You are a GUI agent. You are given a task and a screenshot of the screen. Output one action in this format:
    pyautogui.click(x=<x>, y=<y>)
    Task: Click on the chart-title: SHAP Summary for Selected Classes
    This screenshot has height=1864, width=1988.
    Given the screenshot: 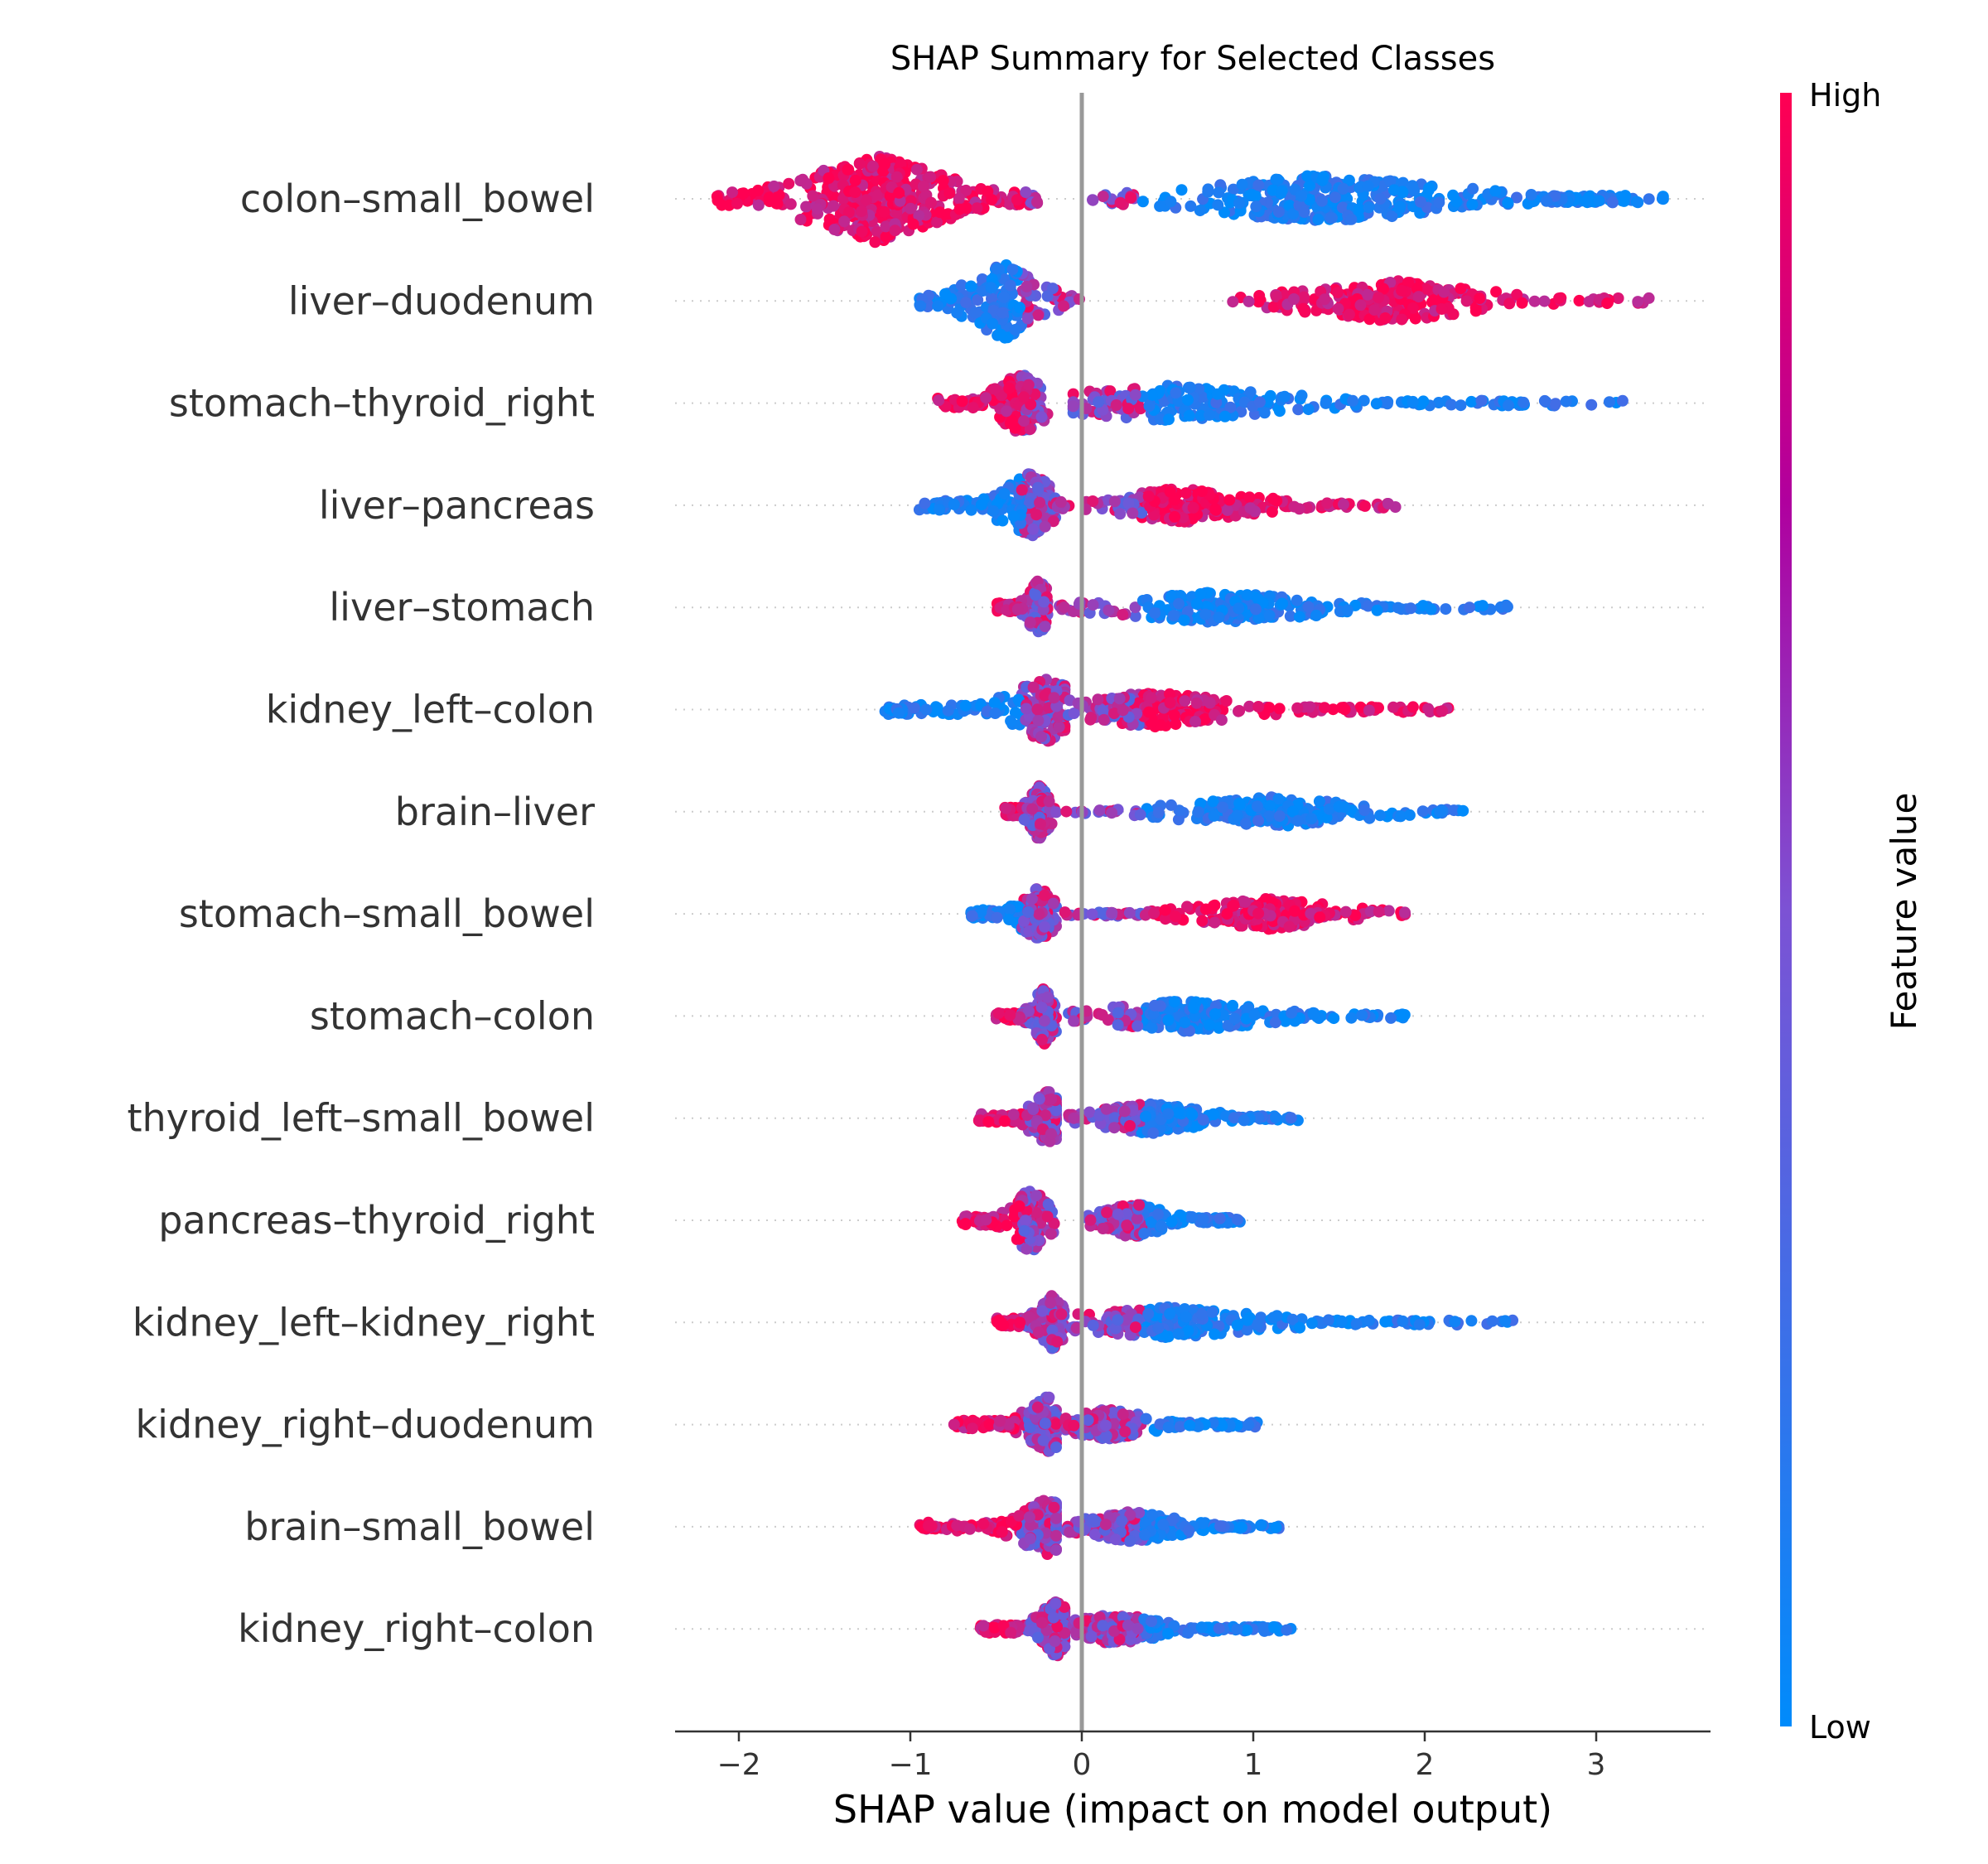 What is the action you would take?
    pyautogui.click(x=1192, y=59)
    